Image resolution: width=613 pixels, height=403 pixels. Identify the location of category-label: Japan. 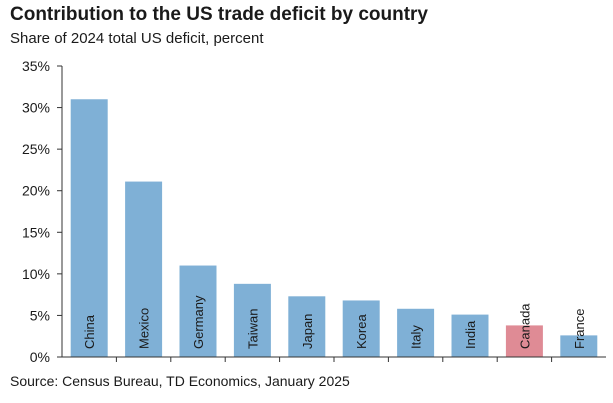
(307, 331).